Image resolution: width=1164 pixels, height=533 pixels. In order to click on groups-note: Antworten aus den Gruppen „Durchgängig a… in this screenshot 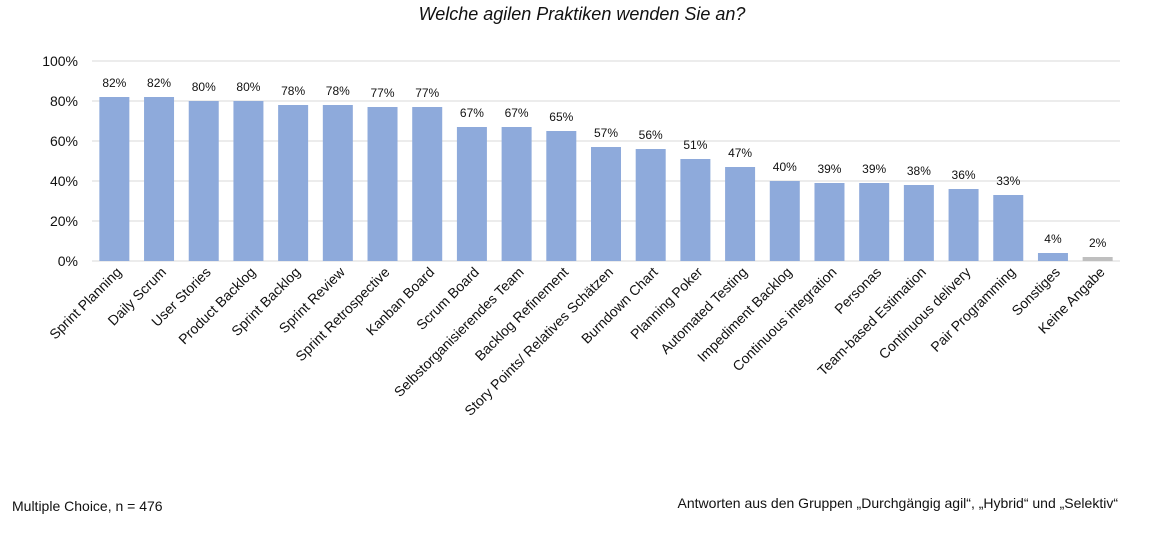, I will do `click(897, 503)`.